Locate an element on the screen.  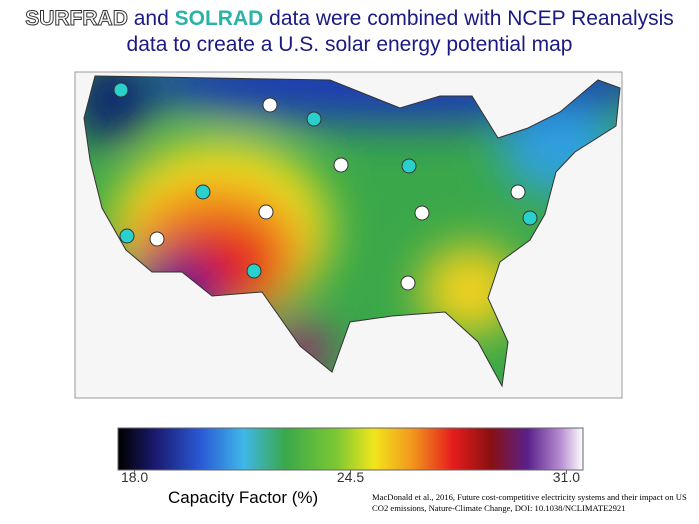
colorbar-tick-label: 24.5 is located at coordinates (350, 477).